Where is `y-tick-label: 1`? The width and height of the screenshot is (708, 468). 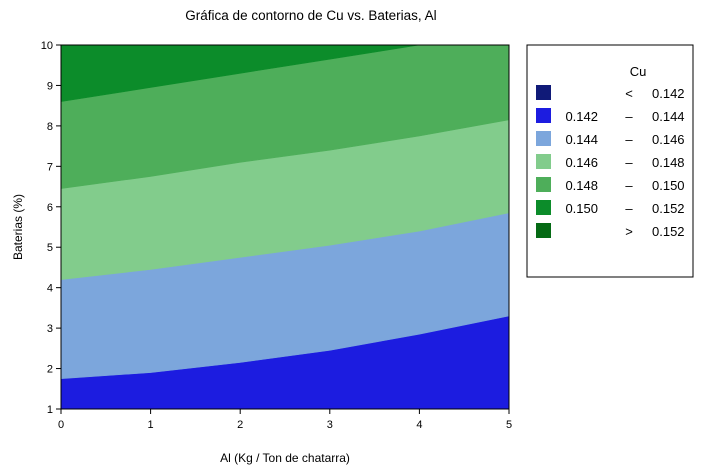 y-tick-label: 1 is located at coordinates (50, 410).